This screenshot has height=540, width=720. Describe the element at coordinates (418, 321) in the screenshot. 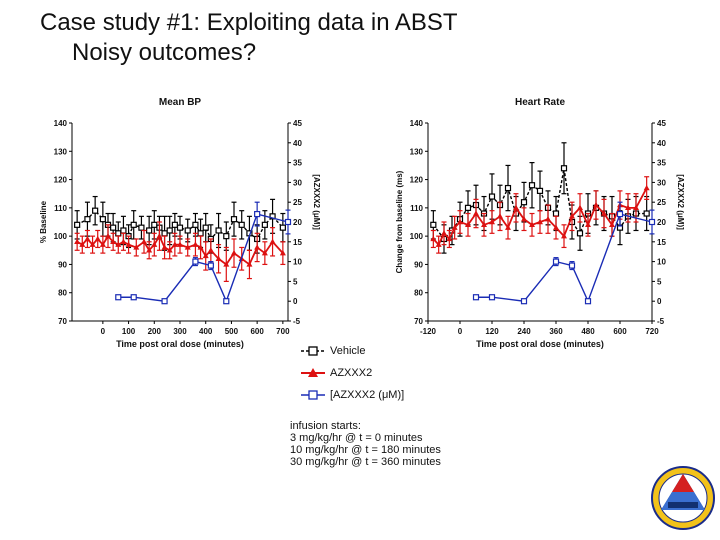

I see `y-tick-label: 70` at that location.